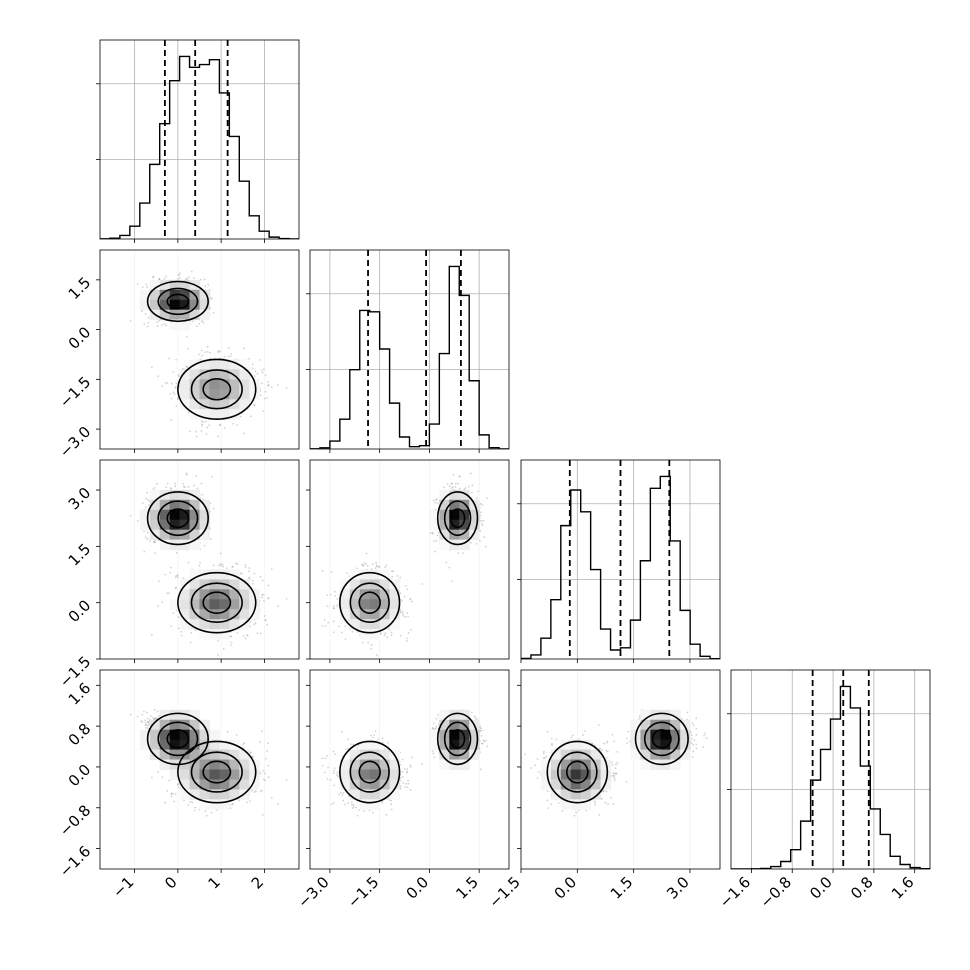 The image size is (970, 970). What do you see at coordinates (80, 555) in the screenshot?
I see `y-tick-label: 1.5` at bounding box center [80, 555].